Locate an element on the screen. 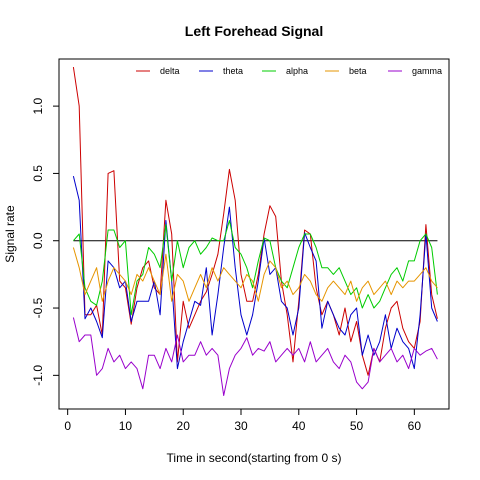 Image resolution: width=480 pixels, height=480 pixels. x-tick-label: 40 is located at coordinates (299, 426).